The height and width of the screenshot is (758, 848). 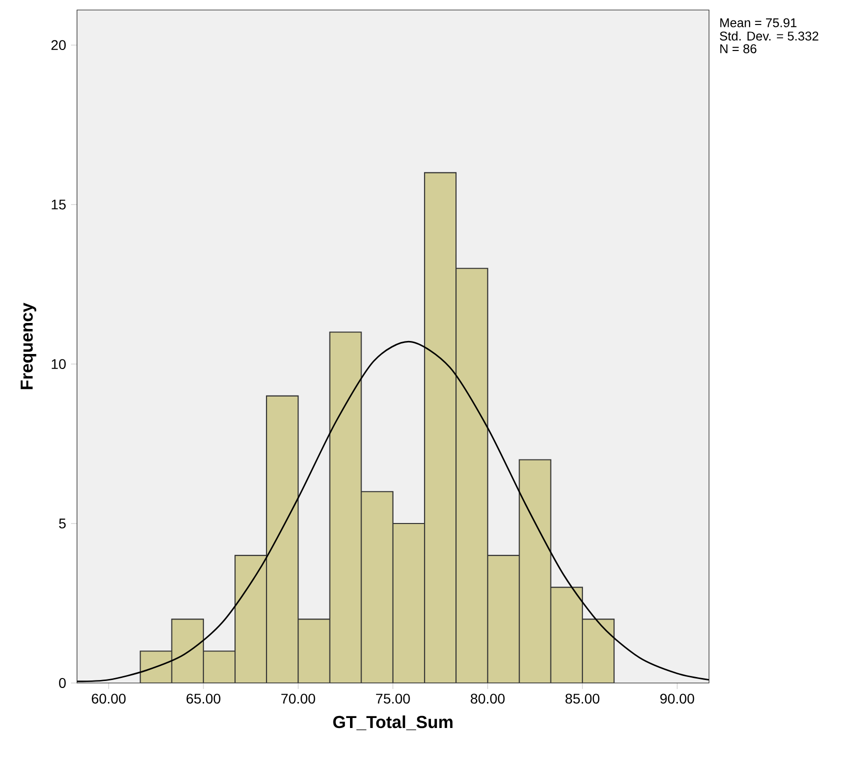 What do you see at coordinates (62, 523) in the screenshot?
I see `y-tick-label: 5` at bounding box center [62, 523].